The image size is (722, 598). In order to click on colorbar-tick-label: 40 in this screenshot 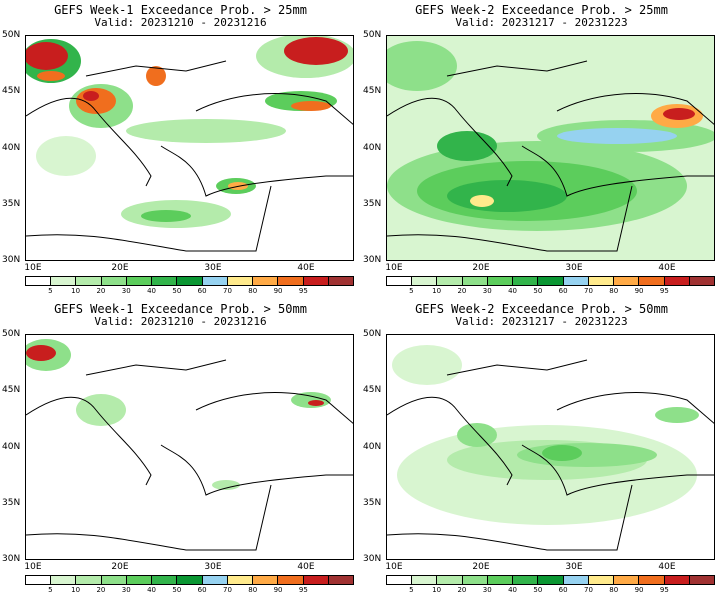, I will do `click(151, 590)`.